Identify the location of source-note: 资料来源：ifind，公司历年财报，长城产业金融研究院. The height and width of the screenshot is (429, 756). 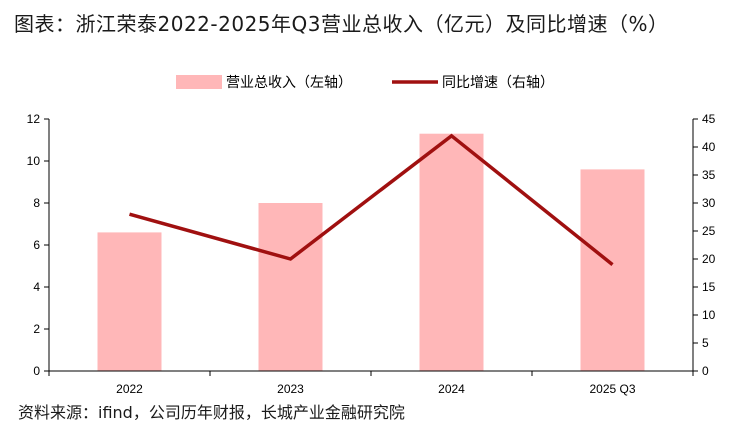
(211, 412).